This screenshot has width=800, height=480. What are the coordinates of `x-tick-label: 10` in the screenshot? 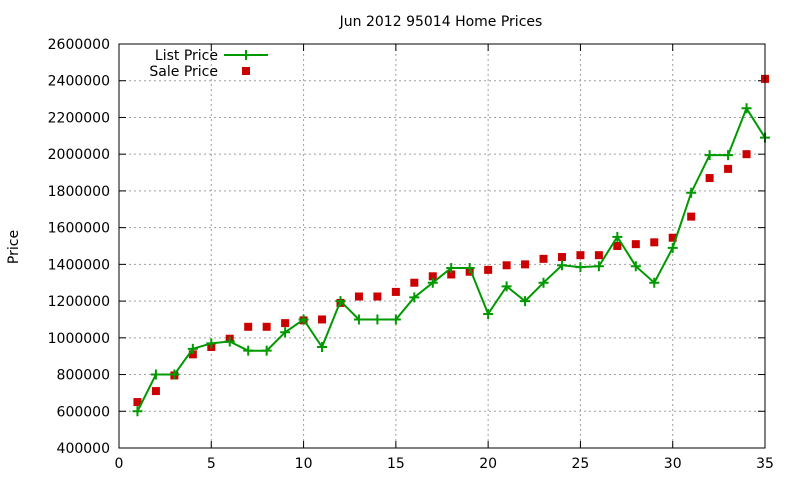 It's located at (304, 464).